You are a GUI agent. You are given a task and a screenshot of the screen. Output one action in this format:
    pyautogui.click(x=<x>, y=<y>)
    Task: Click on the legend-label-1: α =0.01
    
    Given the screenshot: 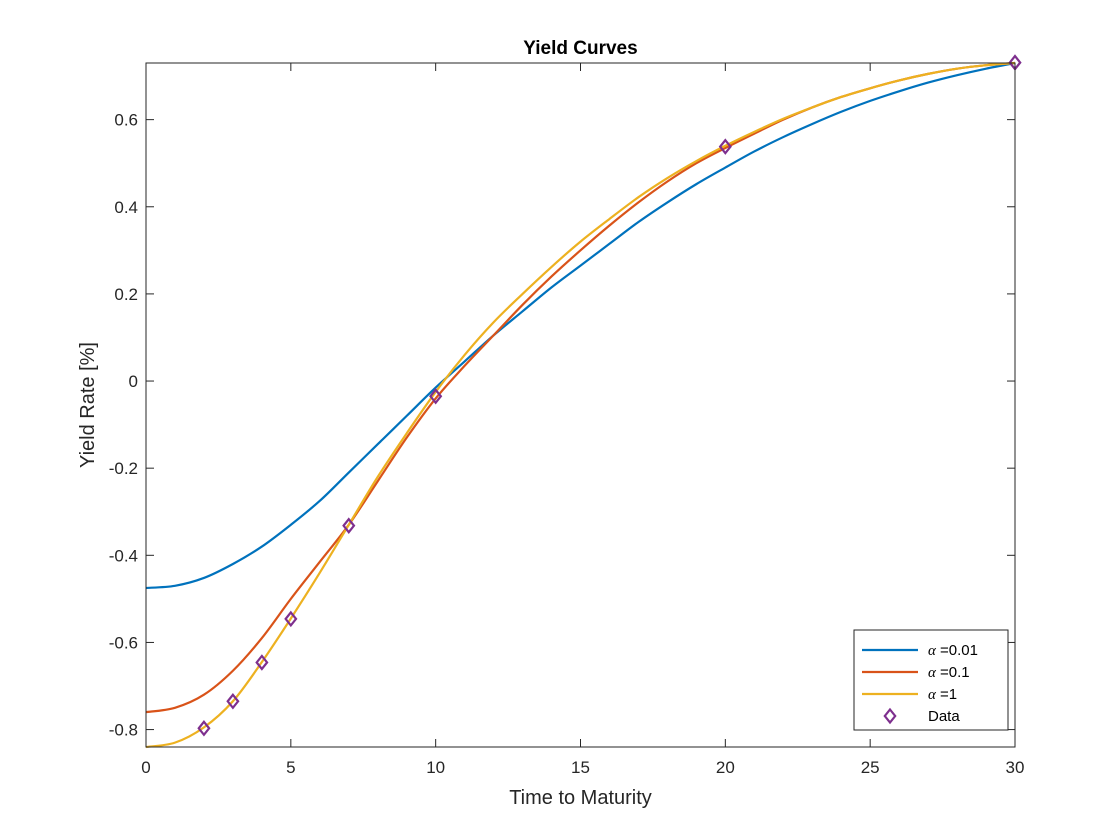 What is the action you would take?
    pyautogui.click(x=953, y=650)
    